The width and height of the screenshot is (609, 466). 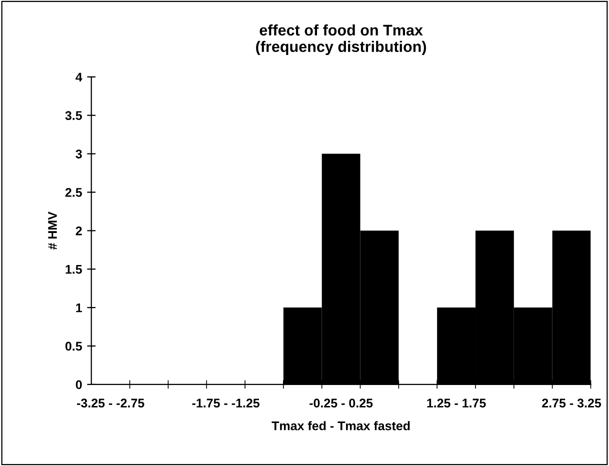 What do you see at coordinates (341, 403) in the screenshot?
I see `x-tick-label: -0.25 - 0.25` at bounding box center [341, 403].